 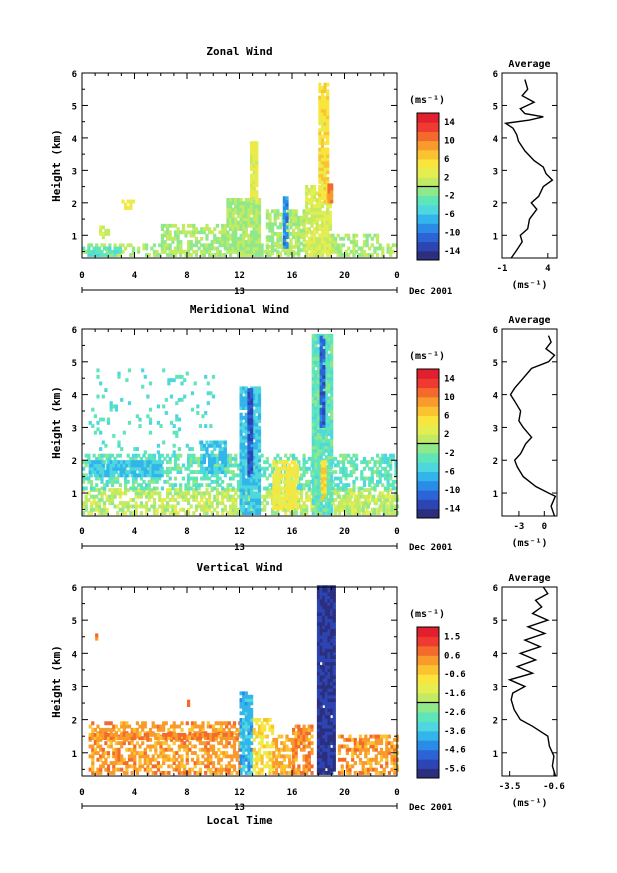 What do you see at coordinates (186, 532) in the screenshot?
I see `x-tick-label: 8` at bounding box center [186, 532].